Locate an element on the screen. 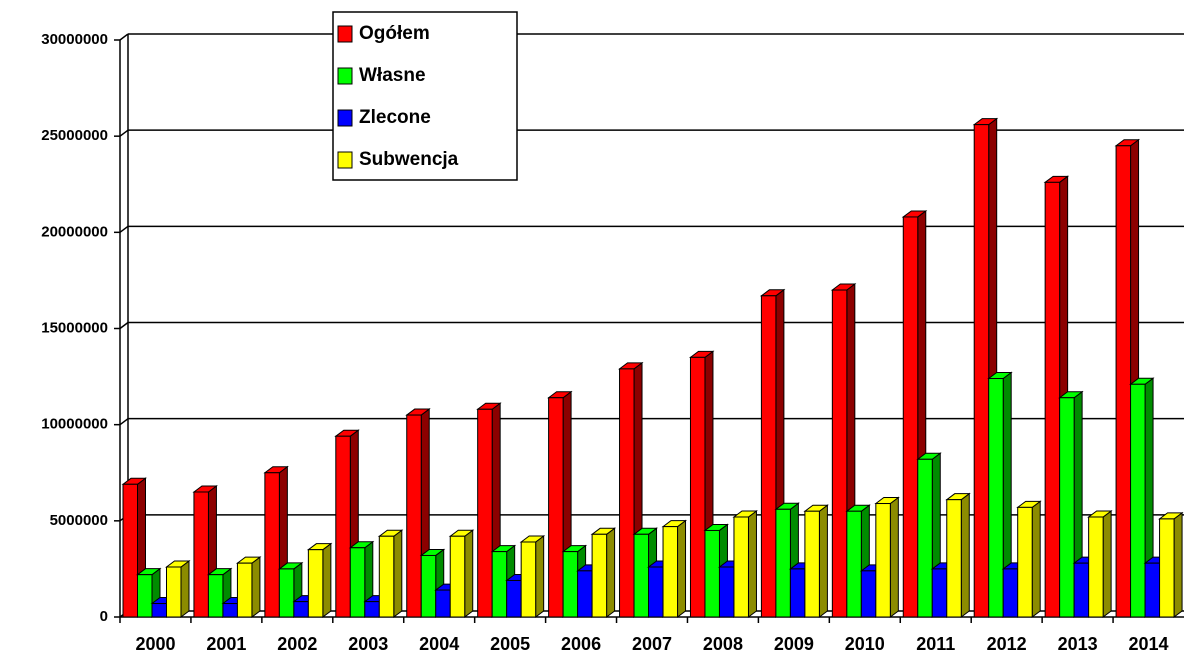 The height and width of the screenshot is (659, 1184). x-tick-label: 2004 is located at coordinates (439, 644).